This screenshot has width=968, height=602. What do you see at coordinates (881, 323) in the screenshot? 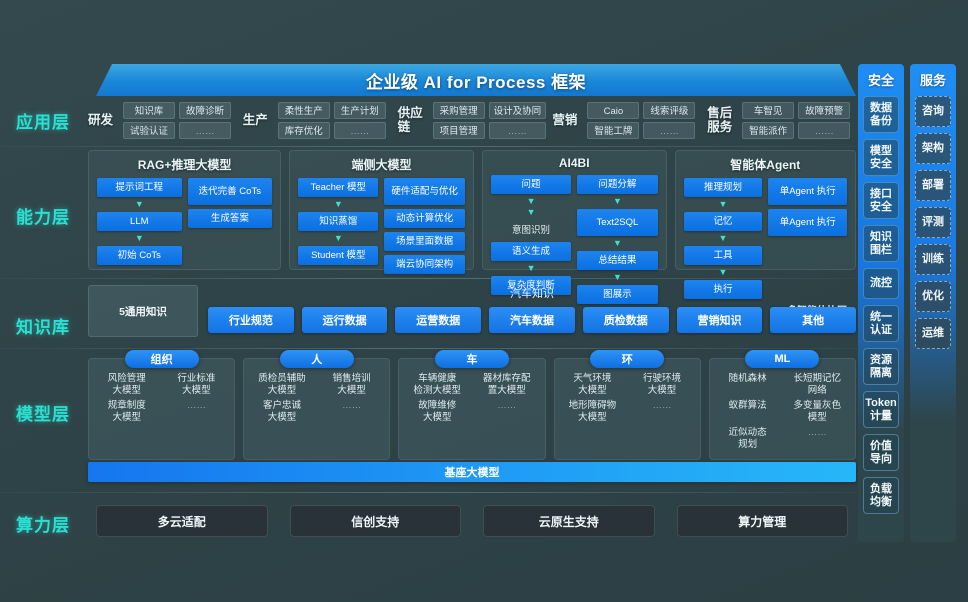
I see `security-item: 统一认证` at bounding box center [881, 323].